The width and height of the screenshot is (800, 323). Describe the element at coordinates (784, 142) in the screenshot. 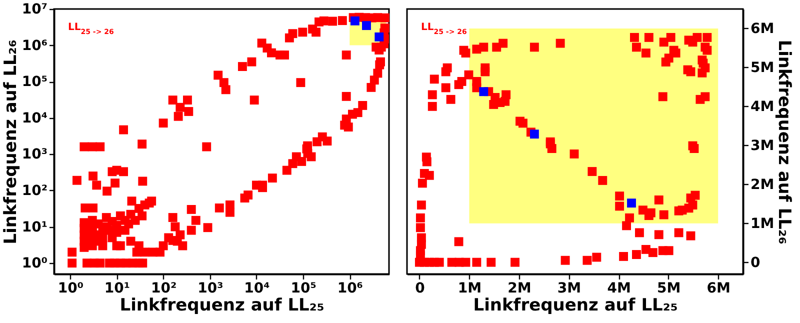

I see `y2-axis-title: Linkfrequenz auf LL₂₆` at that location.